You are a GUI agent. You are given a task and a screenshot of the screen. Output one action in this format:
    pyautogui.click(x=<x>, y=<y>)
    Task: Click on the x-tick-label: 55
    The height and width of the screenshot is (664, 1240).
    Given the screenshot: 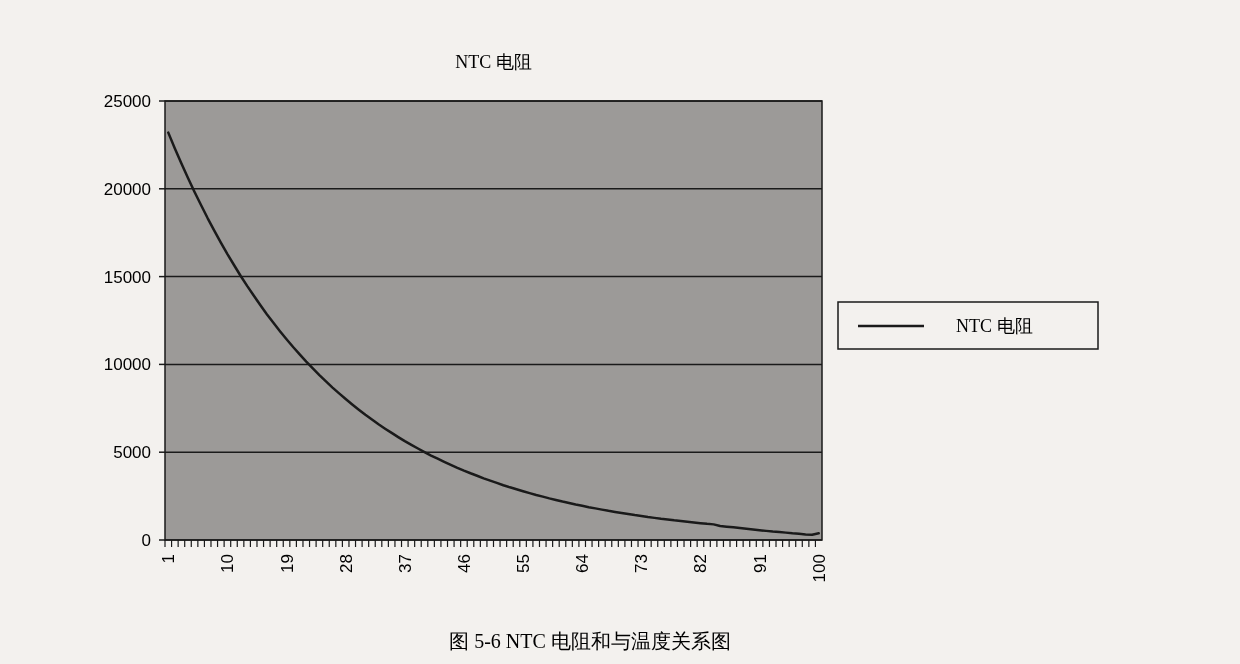 What is the action you would take?
    pyautogui.click(x=524, y=563)
    